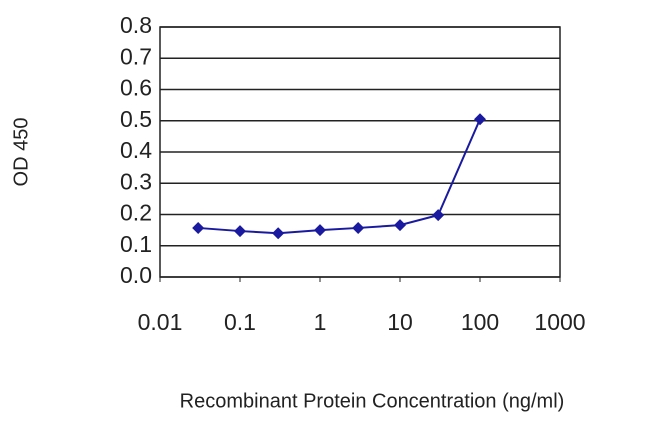 Image resolution: width=650 pixels, height=433 pixels. Describe the element at coordinates (136, 150) in the screenshot. I see `y-tick-label: 0.4` at that location.